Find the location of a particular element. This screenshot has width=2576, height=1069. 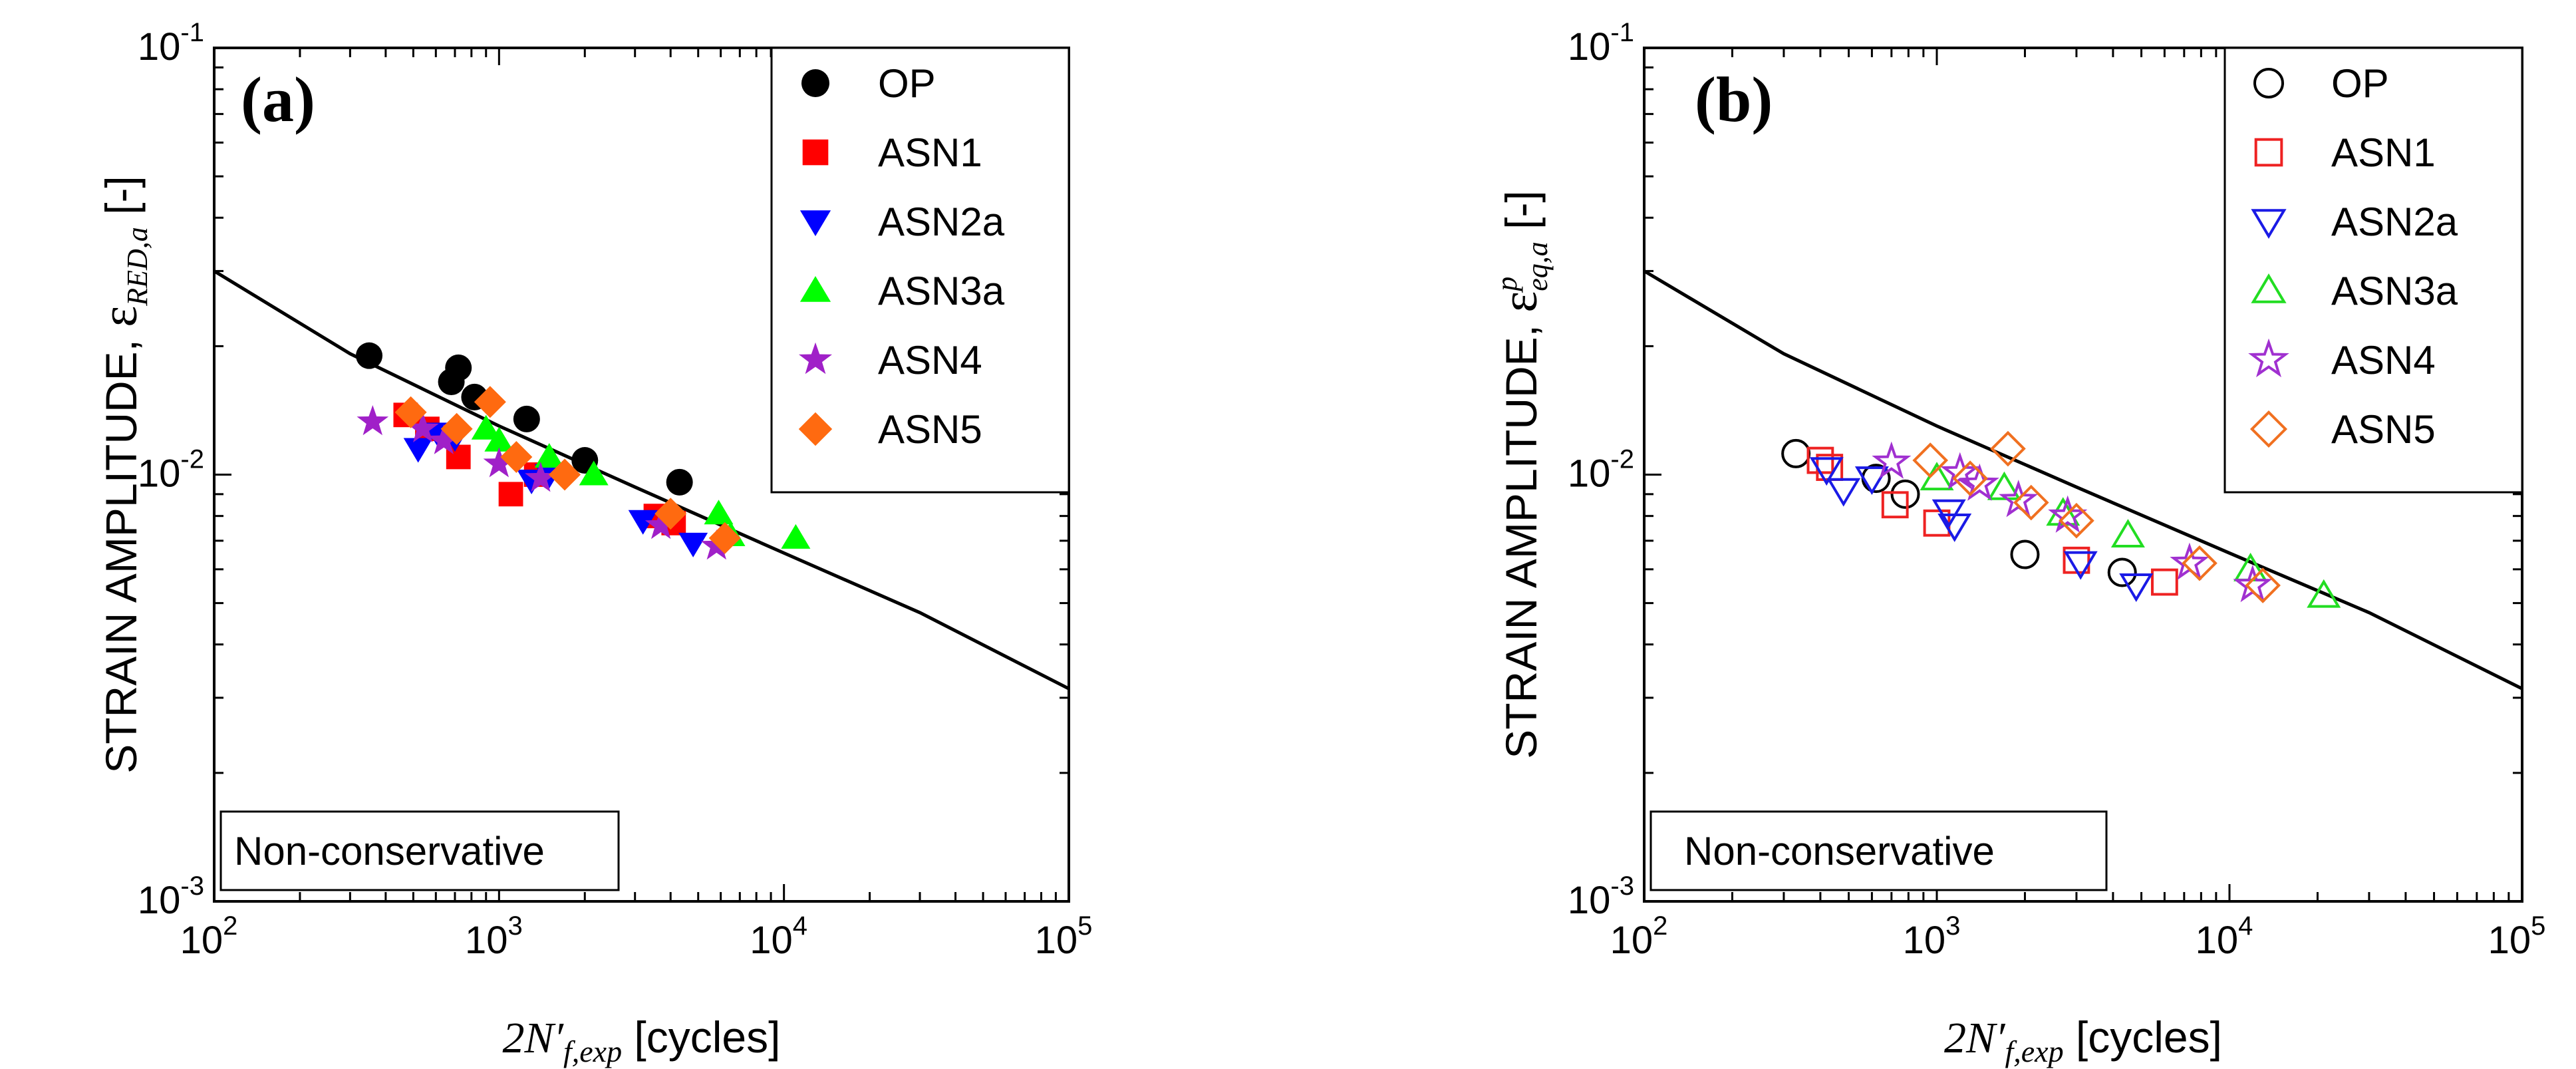

panel-label: (a) is located at coordinates (278, 99).